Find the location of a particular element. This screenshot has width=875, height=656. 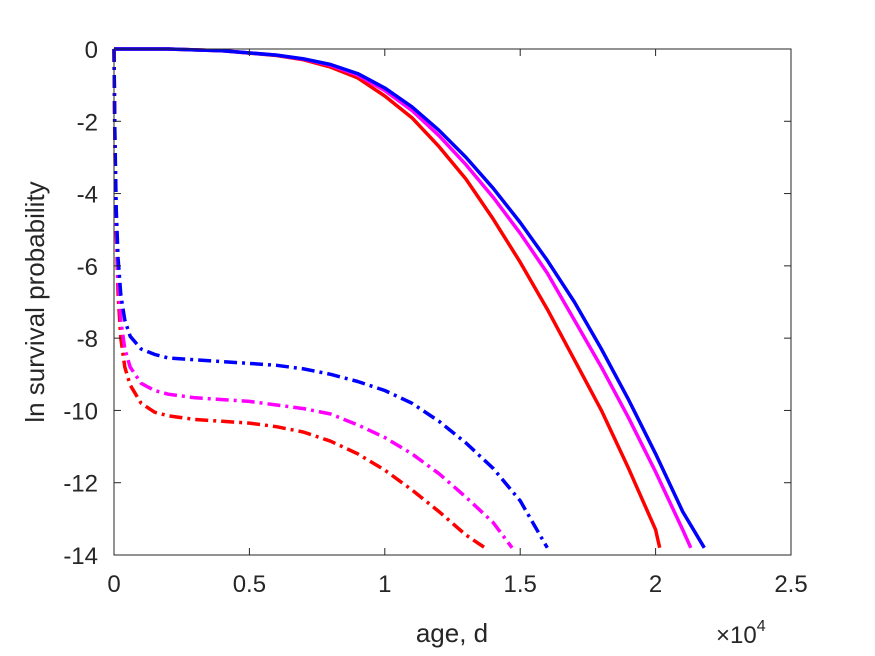

x-tick-label: 0 is located at coordinates (113, 584).